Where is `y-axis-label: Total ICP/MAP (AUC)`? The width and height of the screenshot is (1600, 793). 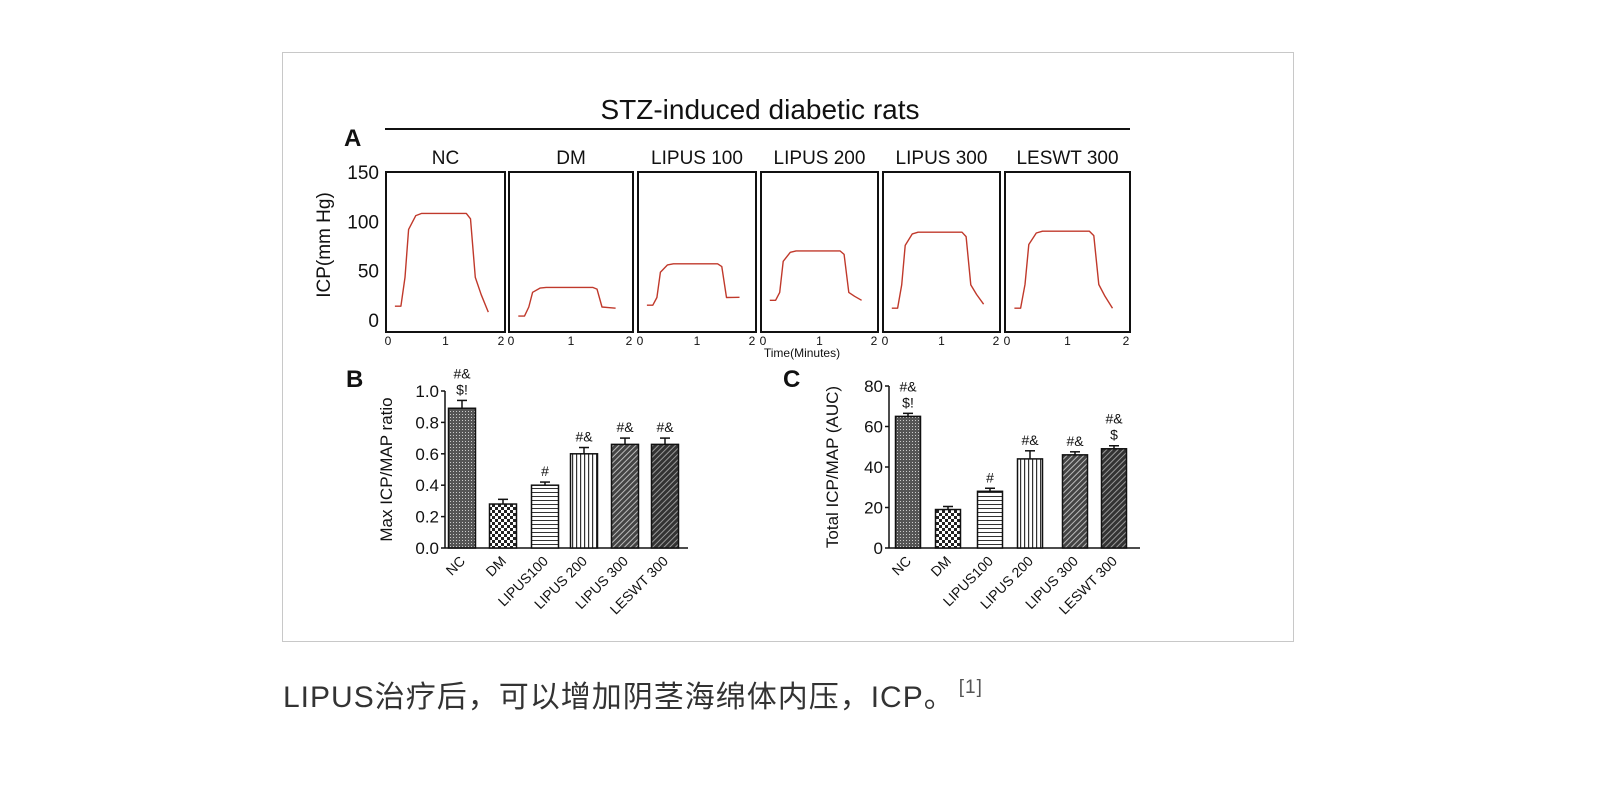
y-axis-label: Total ICP/MAP (AUC) is located at coordinates (832, 467).